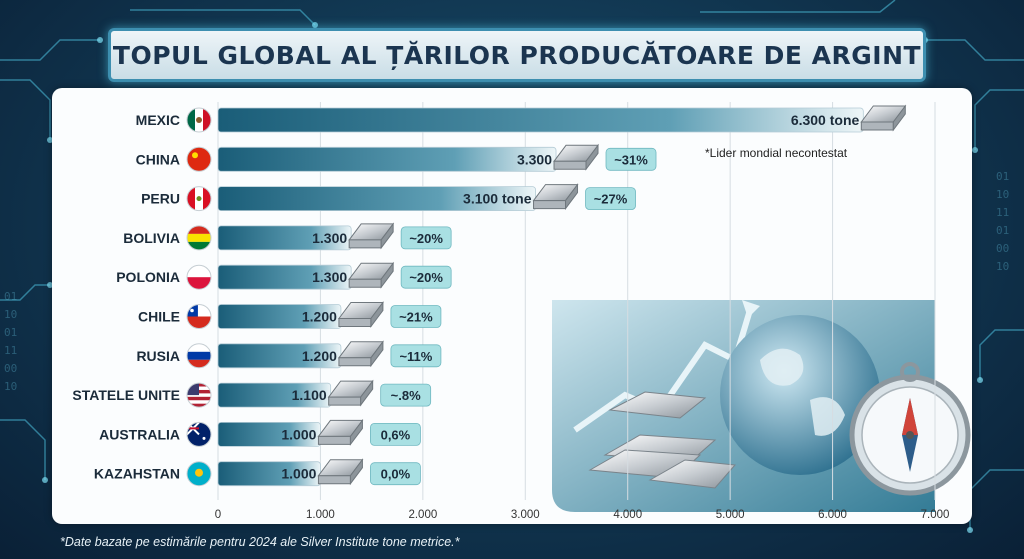  What do you see at coordinates (148, 277) in the screenshot?
I see `category-label: POLONIA` at bounding box center [148, 277].